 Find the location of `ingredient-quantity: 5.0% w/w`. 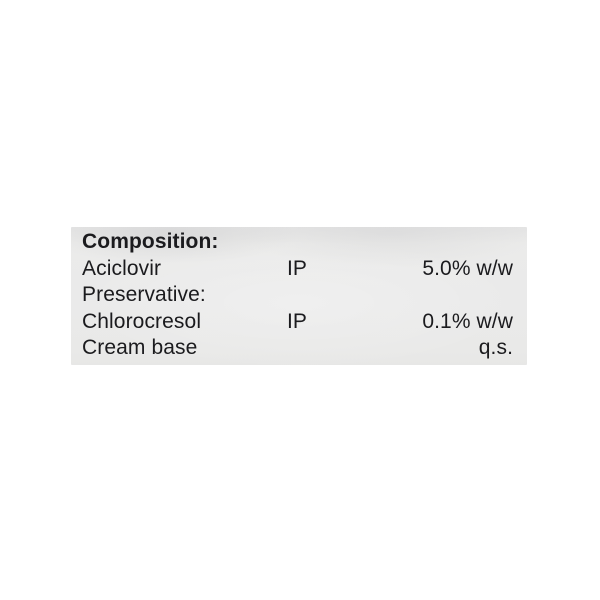

ingredient-quantity: 5.0% w/w is located at coordinates (467, 268).